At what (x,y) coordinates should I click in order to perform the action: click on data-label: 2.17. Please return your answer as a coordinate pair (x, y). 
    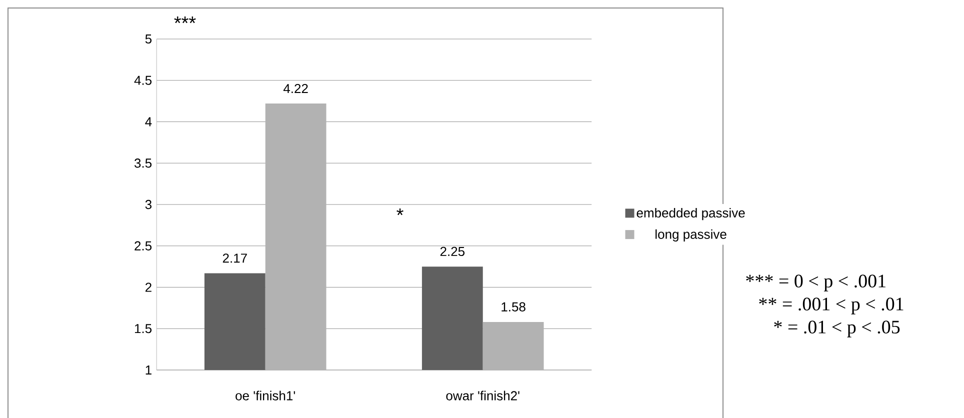
    Looking at the image, I should click on (234, 258).